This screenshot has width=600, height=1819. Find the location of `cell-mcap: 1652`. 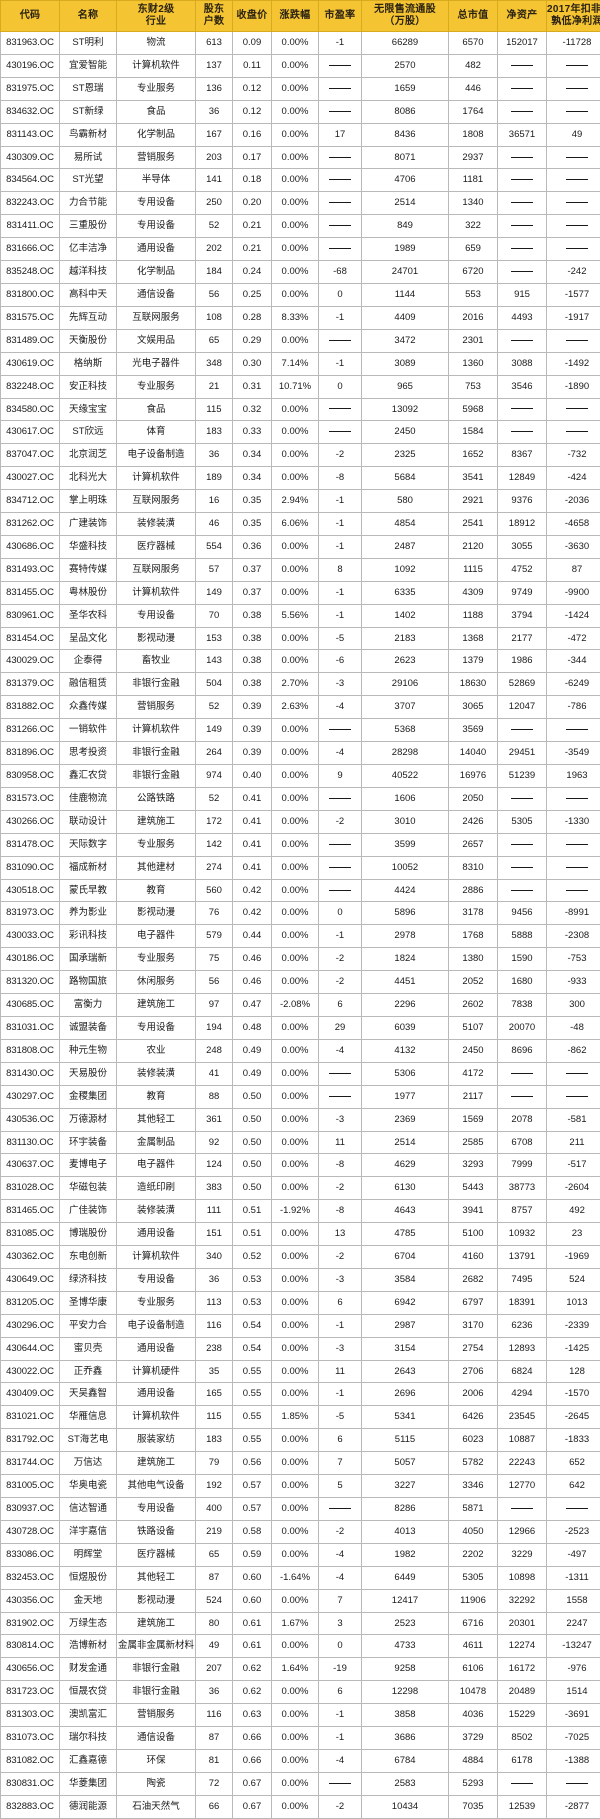

cell-mcap: 1652 is located at coordinates (473, 455).